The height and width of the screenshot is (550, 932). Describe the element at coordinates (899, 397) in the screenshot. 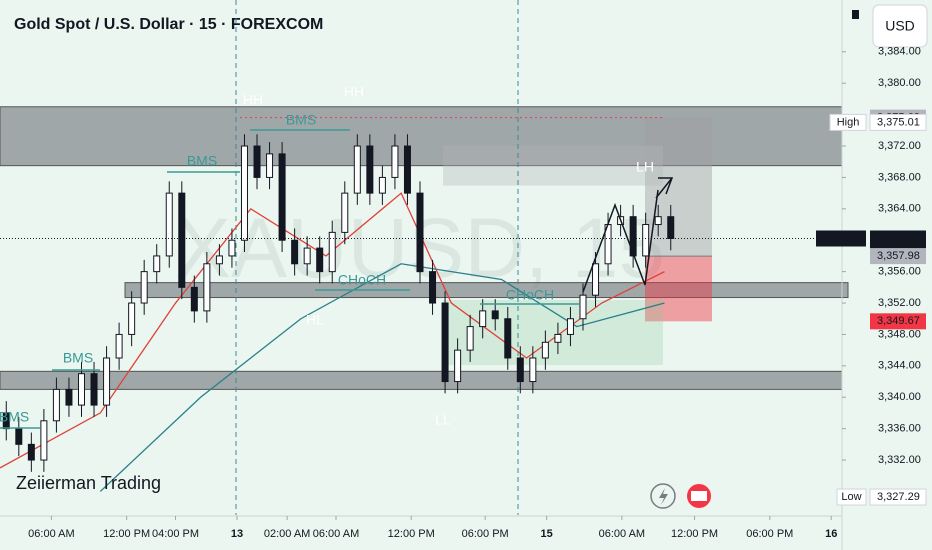

I see `y-tick-label: 3,340.00` at that location.